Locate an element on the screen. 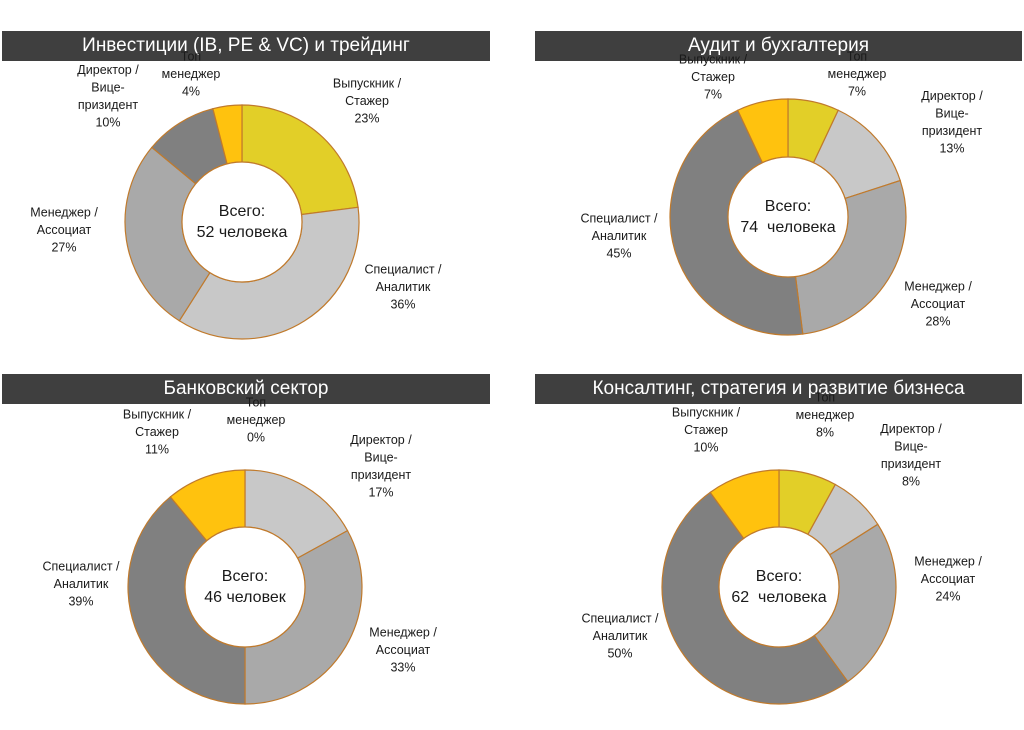  slice-label-banking-0: Топ менеджер 0% is located at coordinates (256, 420).